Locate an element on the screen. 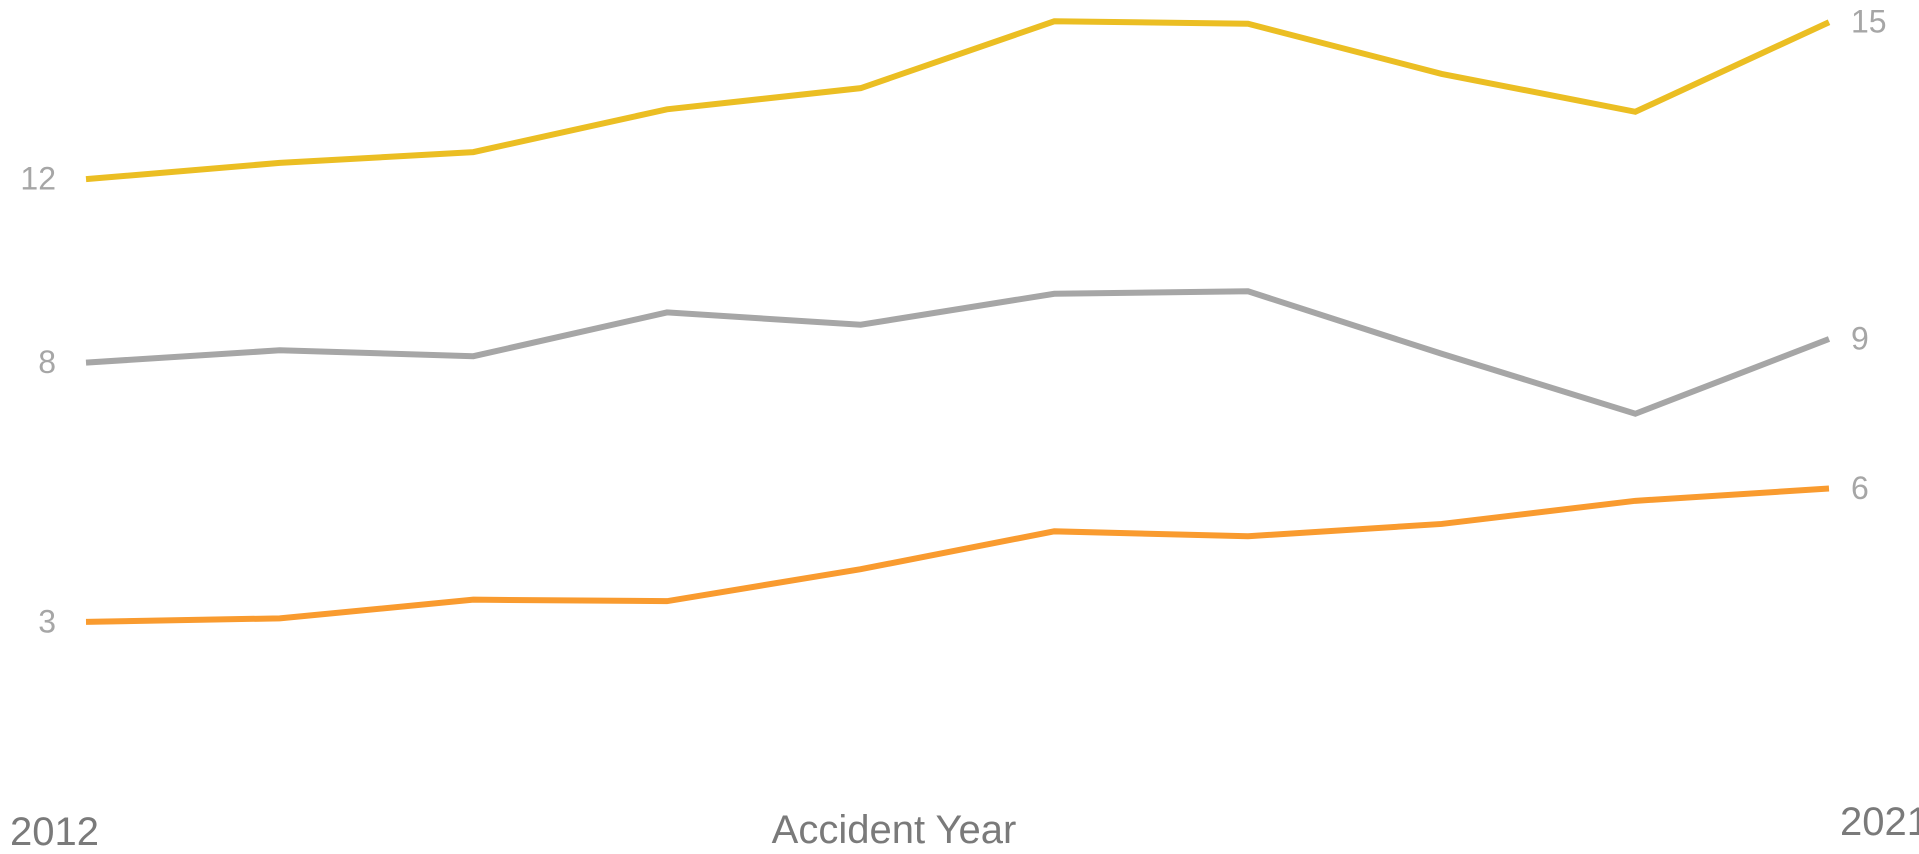 Image resolution: width=1919 pixels, height=854 pixels. value-label: 12 is located at coordinates (38, 179).